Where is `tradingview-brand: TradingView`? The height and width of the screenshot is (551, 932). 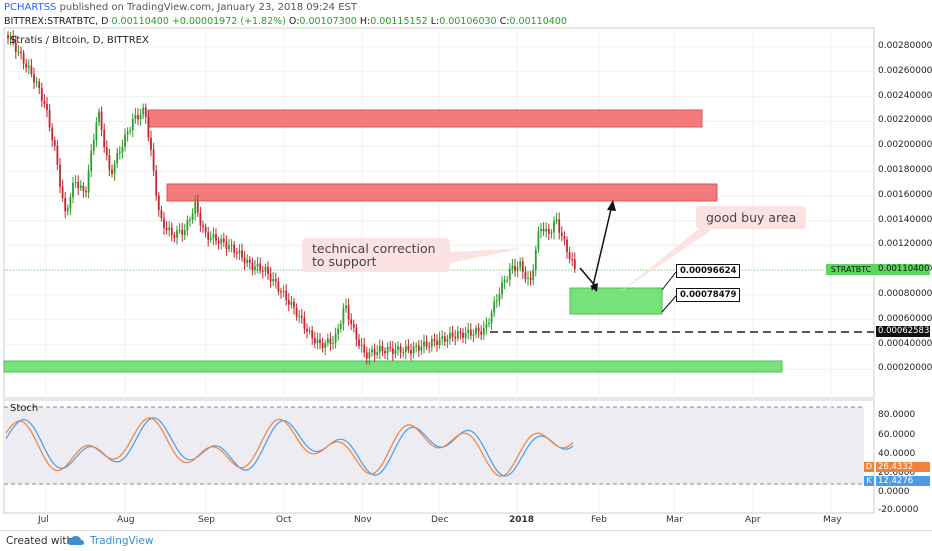
tradingview-brand: TradingView is located at coordinates (122, 541).